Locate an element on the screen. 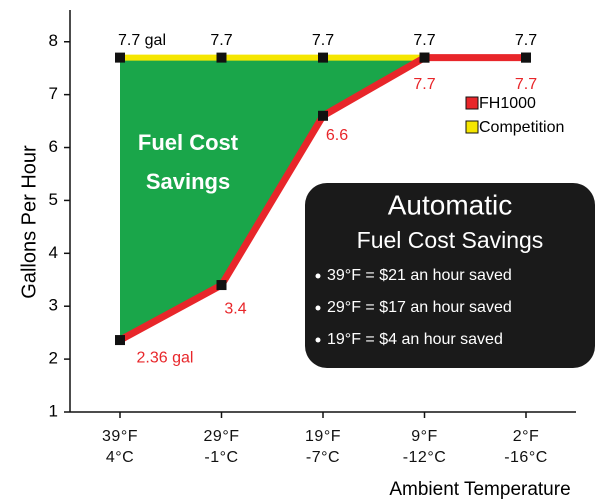  x-axis-label: Ambient Temperature is located at coordinates (479, 489).